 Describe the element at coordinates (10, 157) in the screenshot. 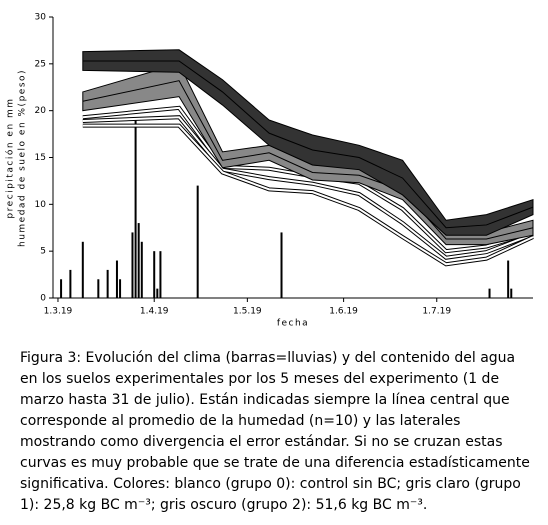

I see `y-axis-label: precipitación en mm` at that location.